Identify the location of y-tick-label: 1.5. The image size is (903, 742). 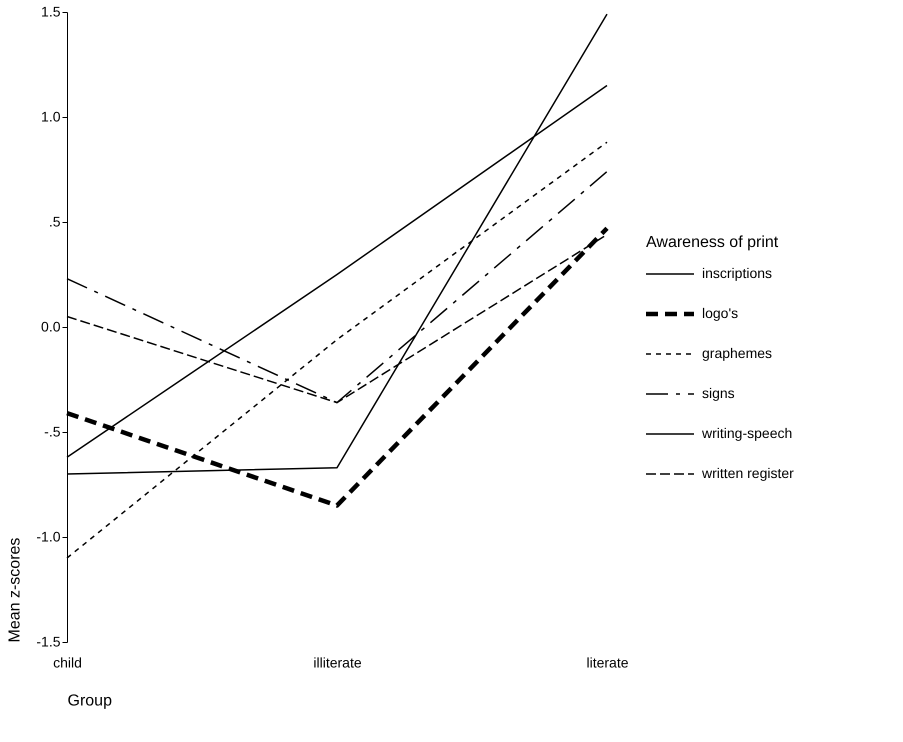
(51, 12).